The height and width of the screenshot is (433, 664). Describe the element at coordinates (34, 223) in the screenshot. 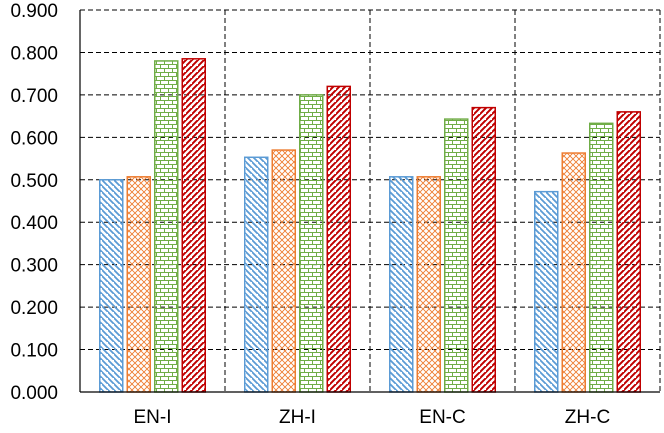

I see `y-tick-label: 0.400` at that location.